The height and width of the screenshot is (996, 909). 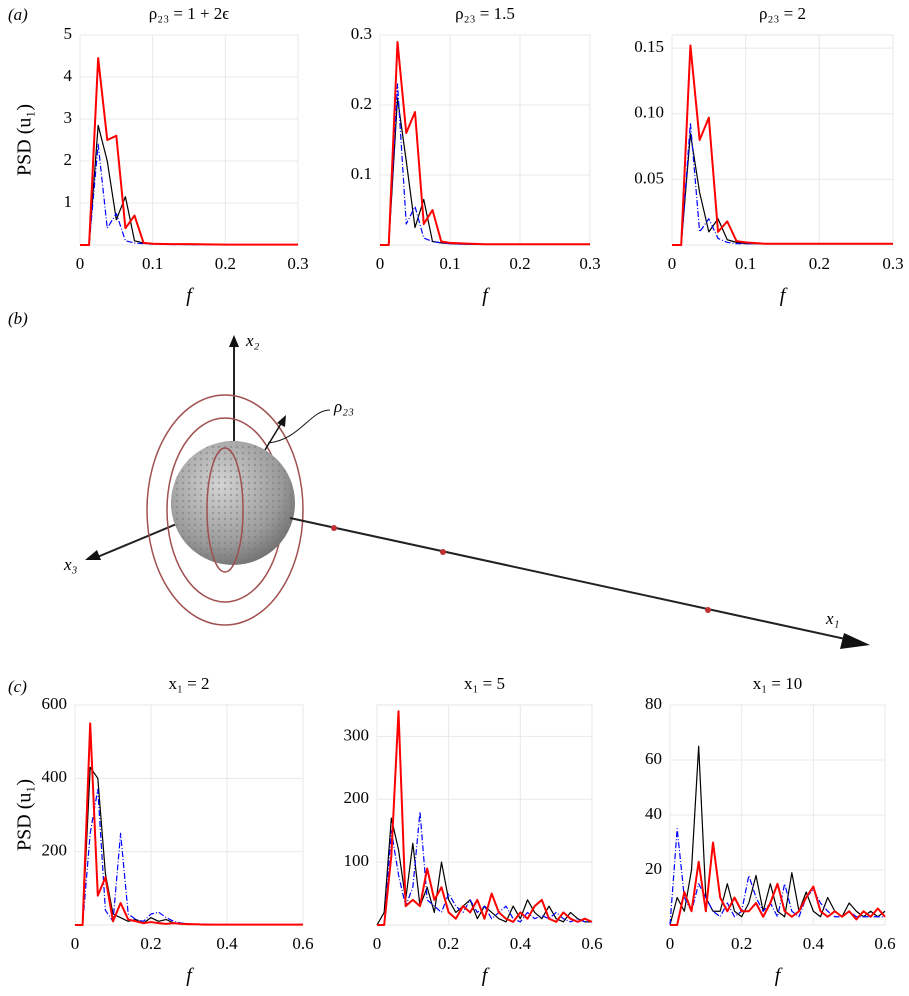 What do you see at coordinates (68, 159) in the screenshot?
I see `y-tick-label: 2` at bounding box center [68, 159].